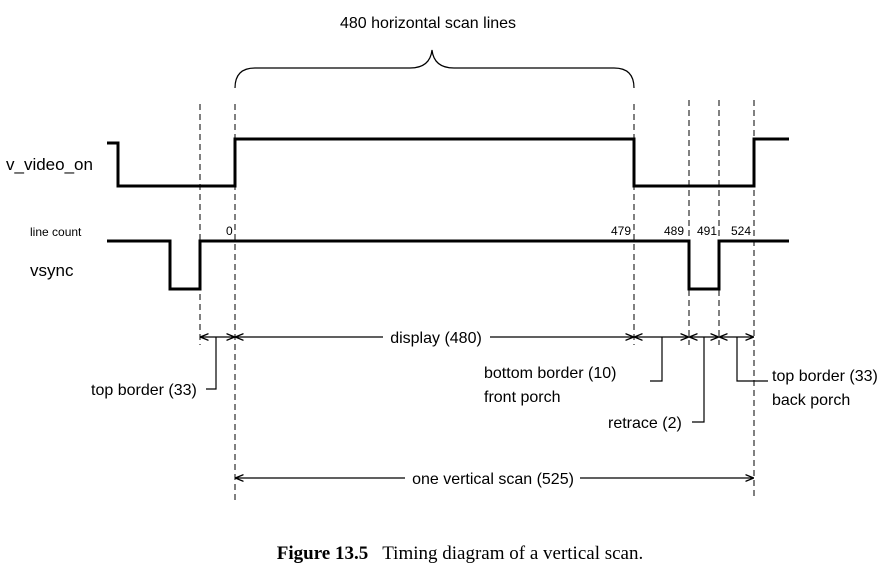 This screenshot has width=896, height=572. Describe the element at coordinates (550, 373) in the screenshot. I see `span-label-bottom-border: bottom border (10)` at that location.